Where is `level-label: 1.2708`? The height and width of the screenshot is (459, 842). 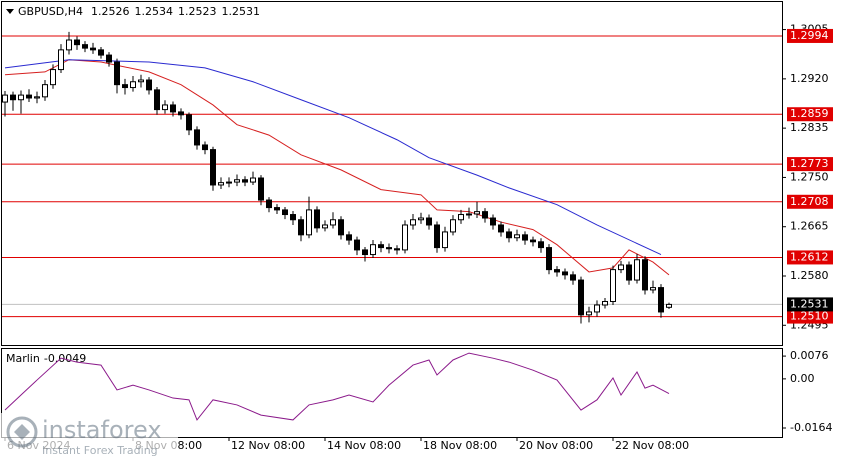
level-label: 1.2708 is located at coordinates (809, 201).